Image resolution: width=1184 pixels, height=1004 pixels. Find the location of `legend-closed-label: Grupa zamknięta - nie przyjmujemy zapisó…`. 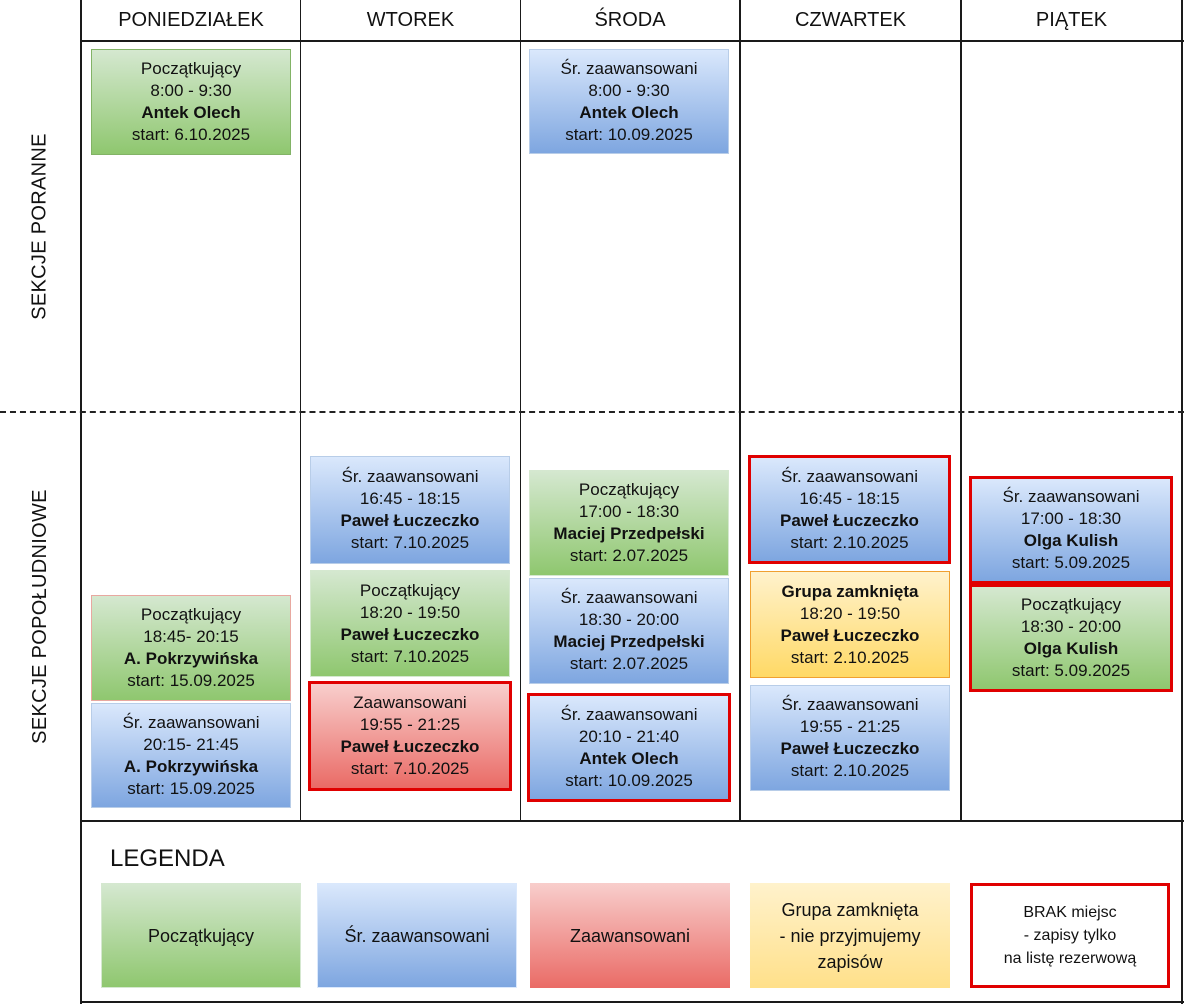

legend-closed-label: Grupa zamknięta - nie przyjmujemy zapisó… is located at coordinates (849, 936).